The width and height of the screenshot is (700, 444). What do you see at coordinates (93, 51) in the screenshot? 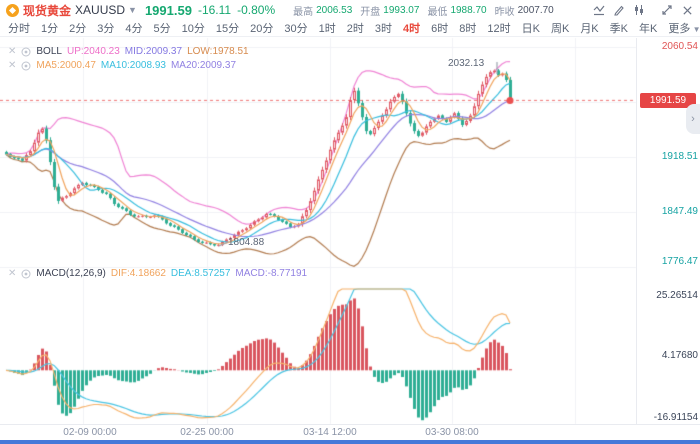
I see `boll-up-value: UP:2040.23` at bounding box center [93, 51].